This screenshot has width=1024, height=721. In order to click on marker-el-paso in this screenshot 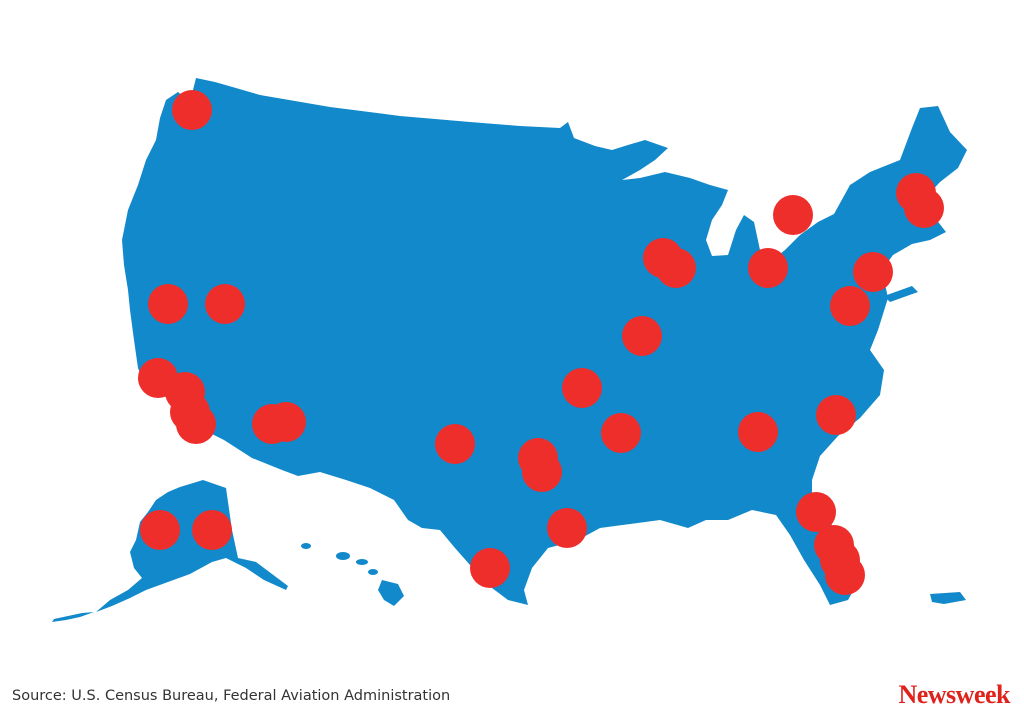, I will do `click(455, 444)`.